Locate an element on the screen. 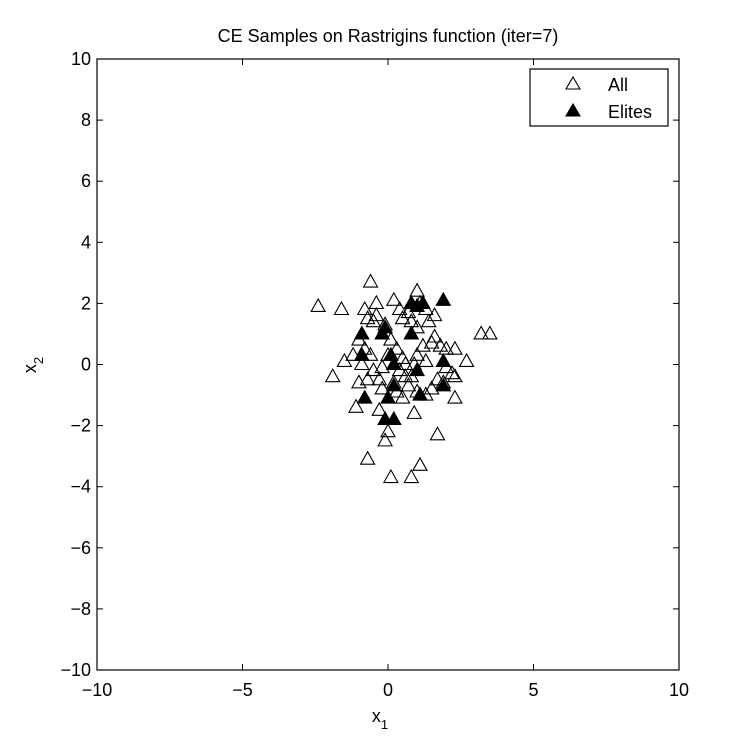 This screenshot has height=755, width=750. y-tick-label: 6 is located at coordinates (86, 181).